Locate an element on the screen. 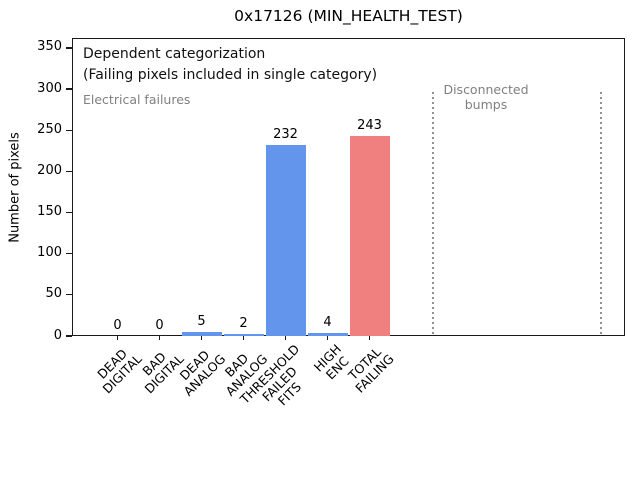  y-tick-label: 150 is located at coordinates (49, 212).